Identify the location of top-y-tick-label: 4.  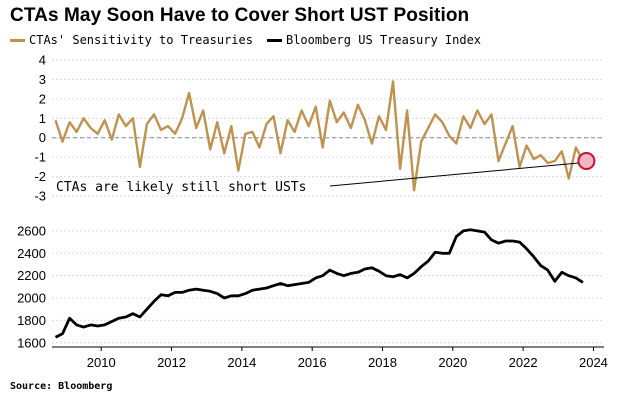
(42, 60).